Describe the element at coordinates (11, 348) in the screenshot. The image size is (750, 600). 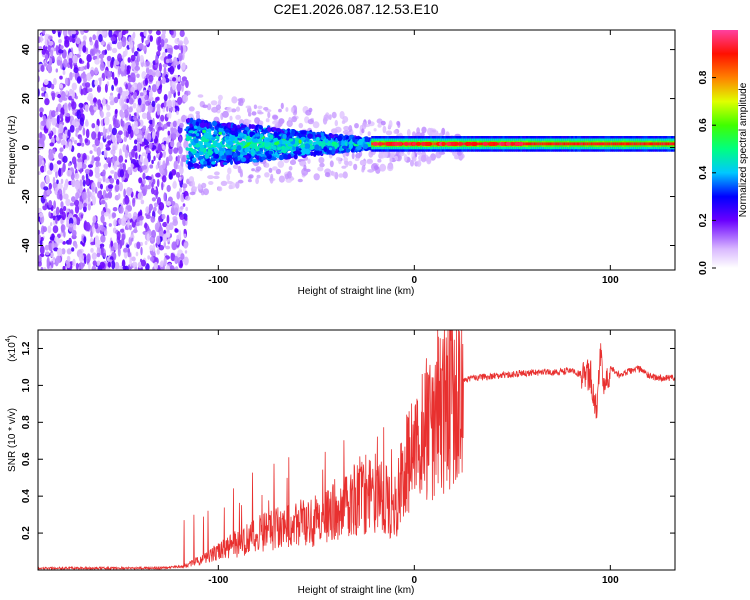
I see `y-multiplier: (x104)` at that location.